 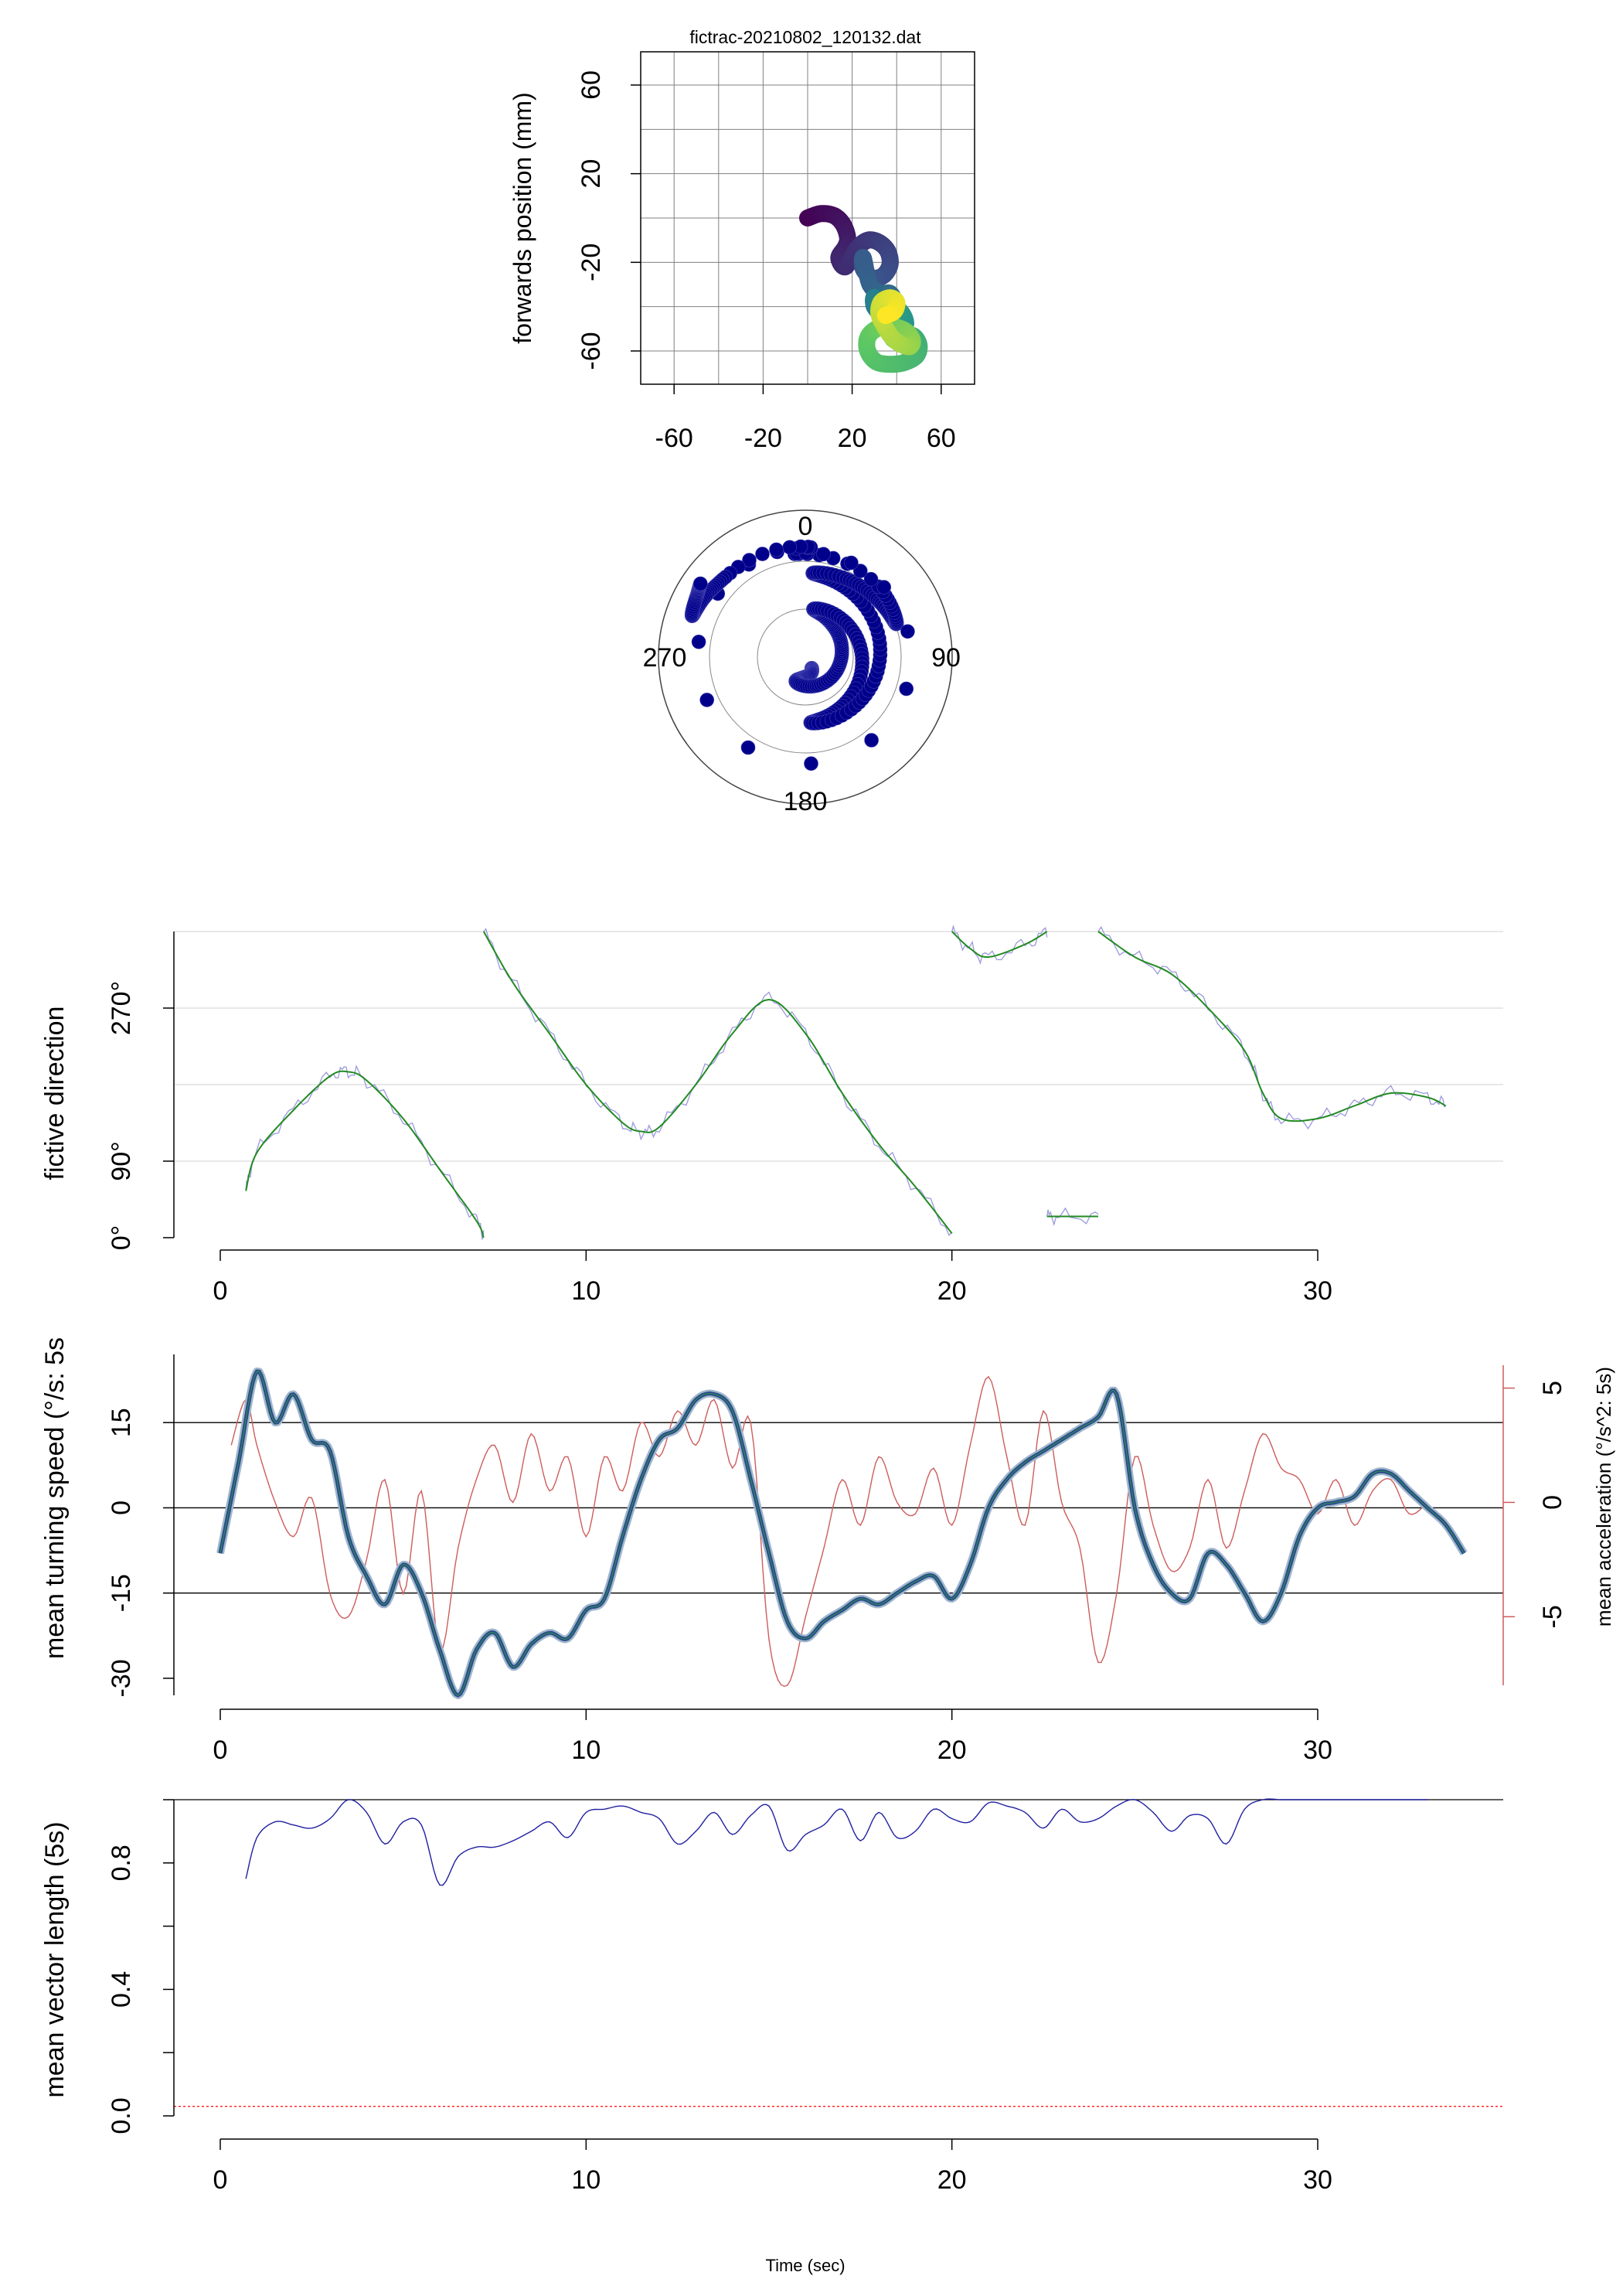 I want to click on polar-mid-ring, so click(x=805, y=657).